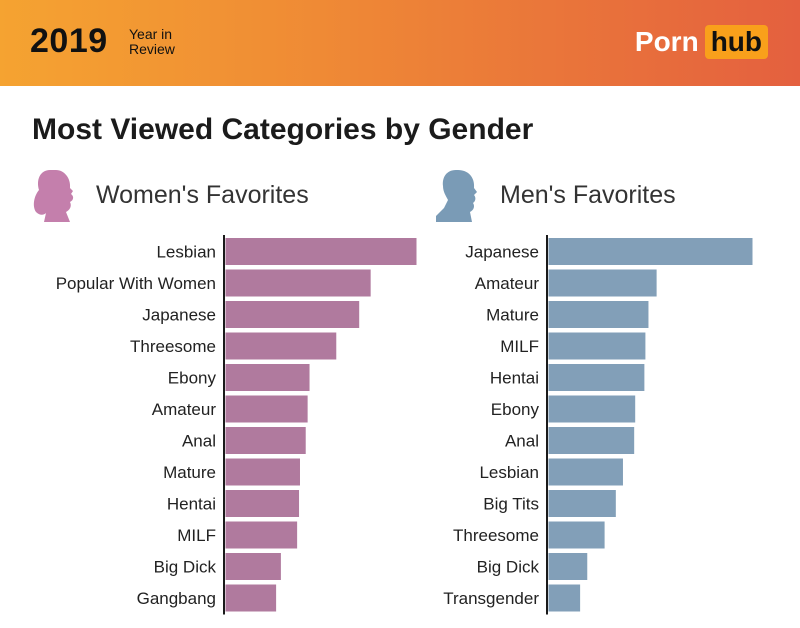  What do you see at coordinates (522, 441) in the screenshot?
I see `men-category-label: Anal` at bounding box center [522, 441].